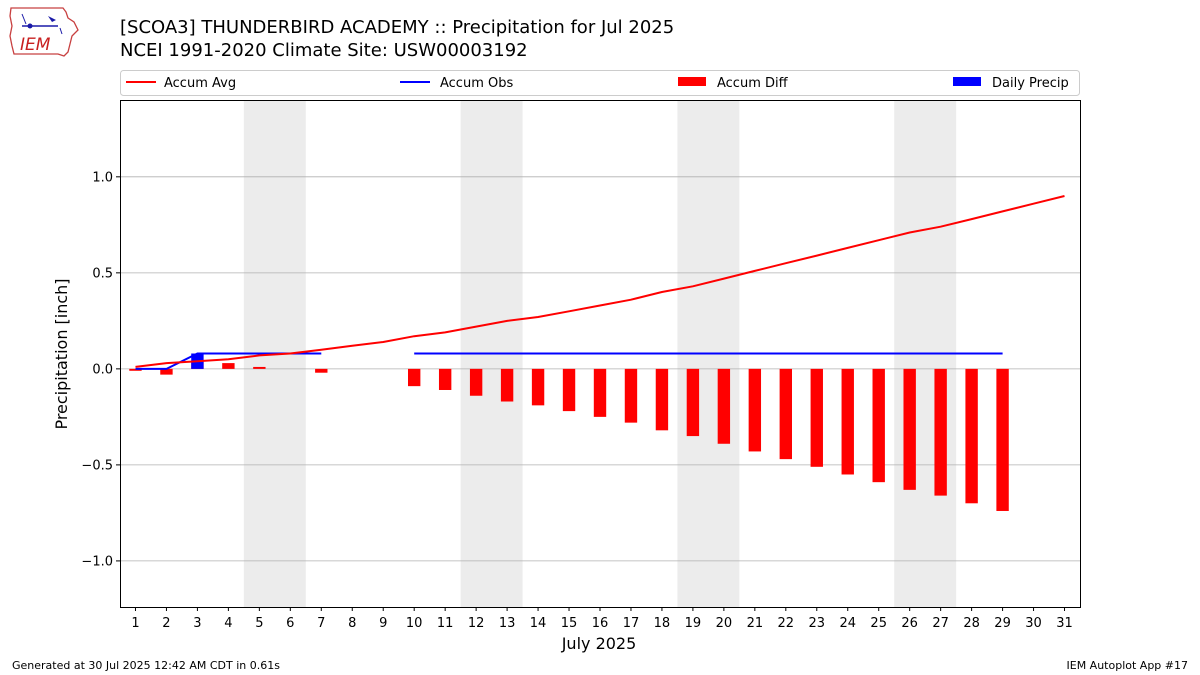  I want to click on y-tick-label: −1.0, so click(97, 561).